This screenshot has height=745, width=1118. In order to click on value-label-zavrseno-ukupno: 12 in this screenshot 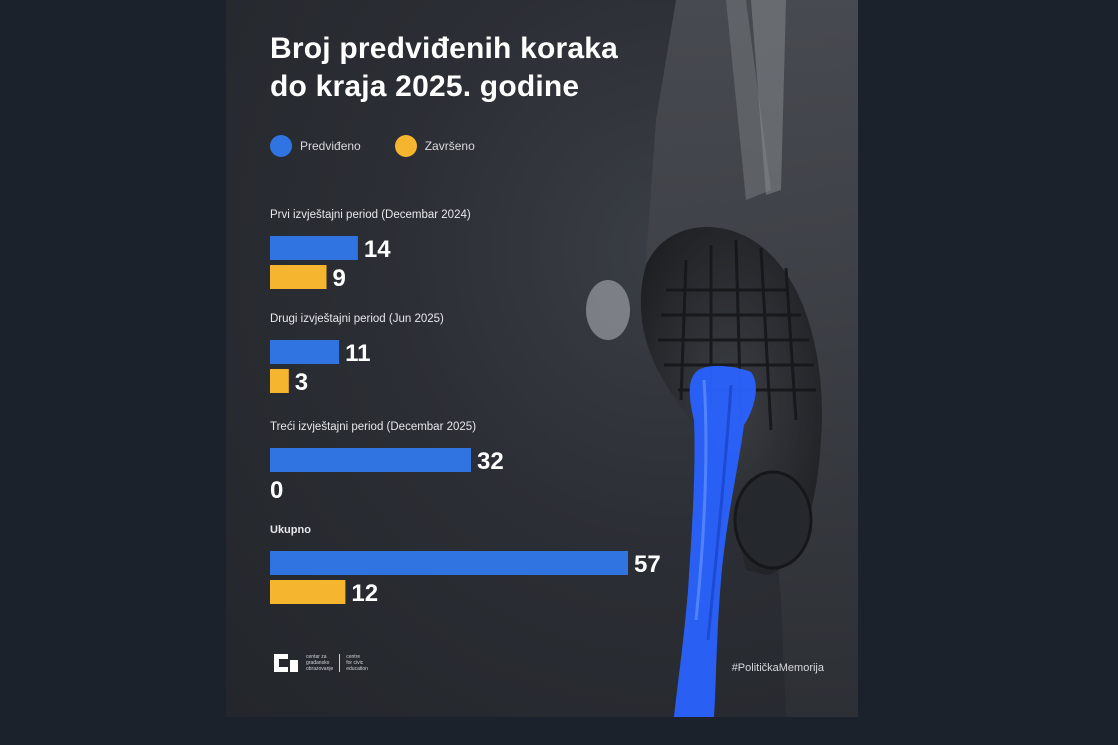, I will do `click(364, 593)`.